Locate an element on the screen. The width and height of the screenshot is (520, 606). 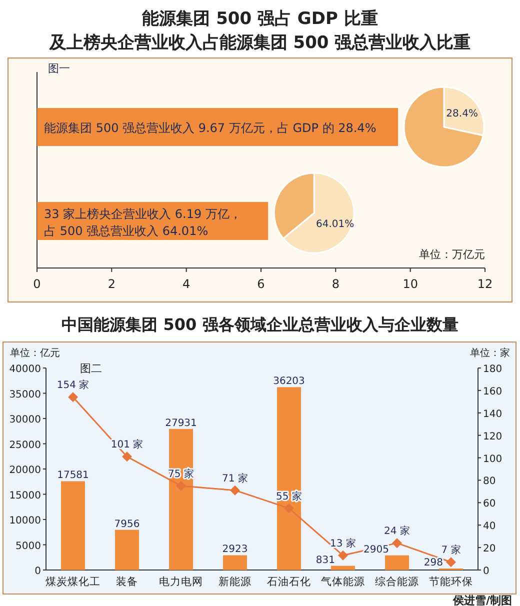
y2-tick-label: 0 is located at coordinates (486, 571).